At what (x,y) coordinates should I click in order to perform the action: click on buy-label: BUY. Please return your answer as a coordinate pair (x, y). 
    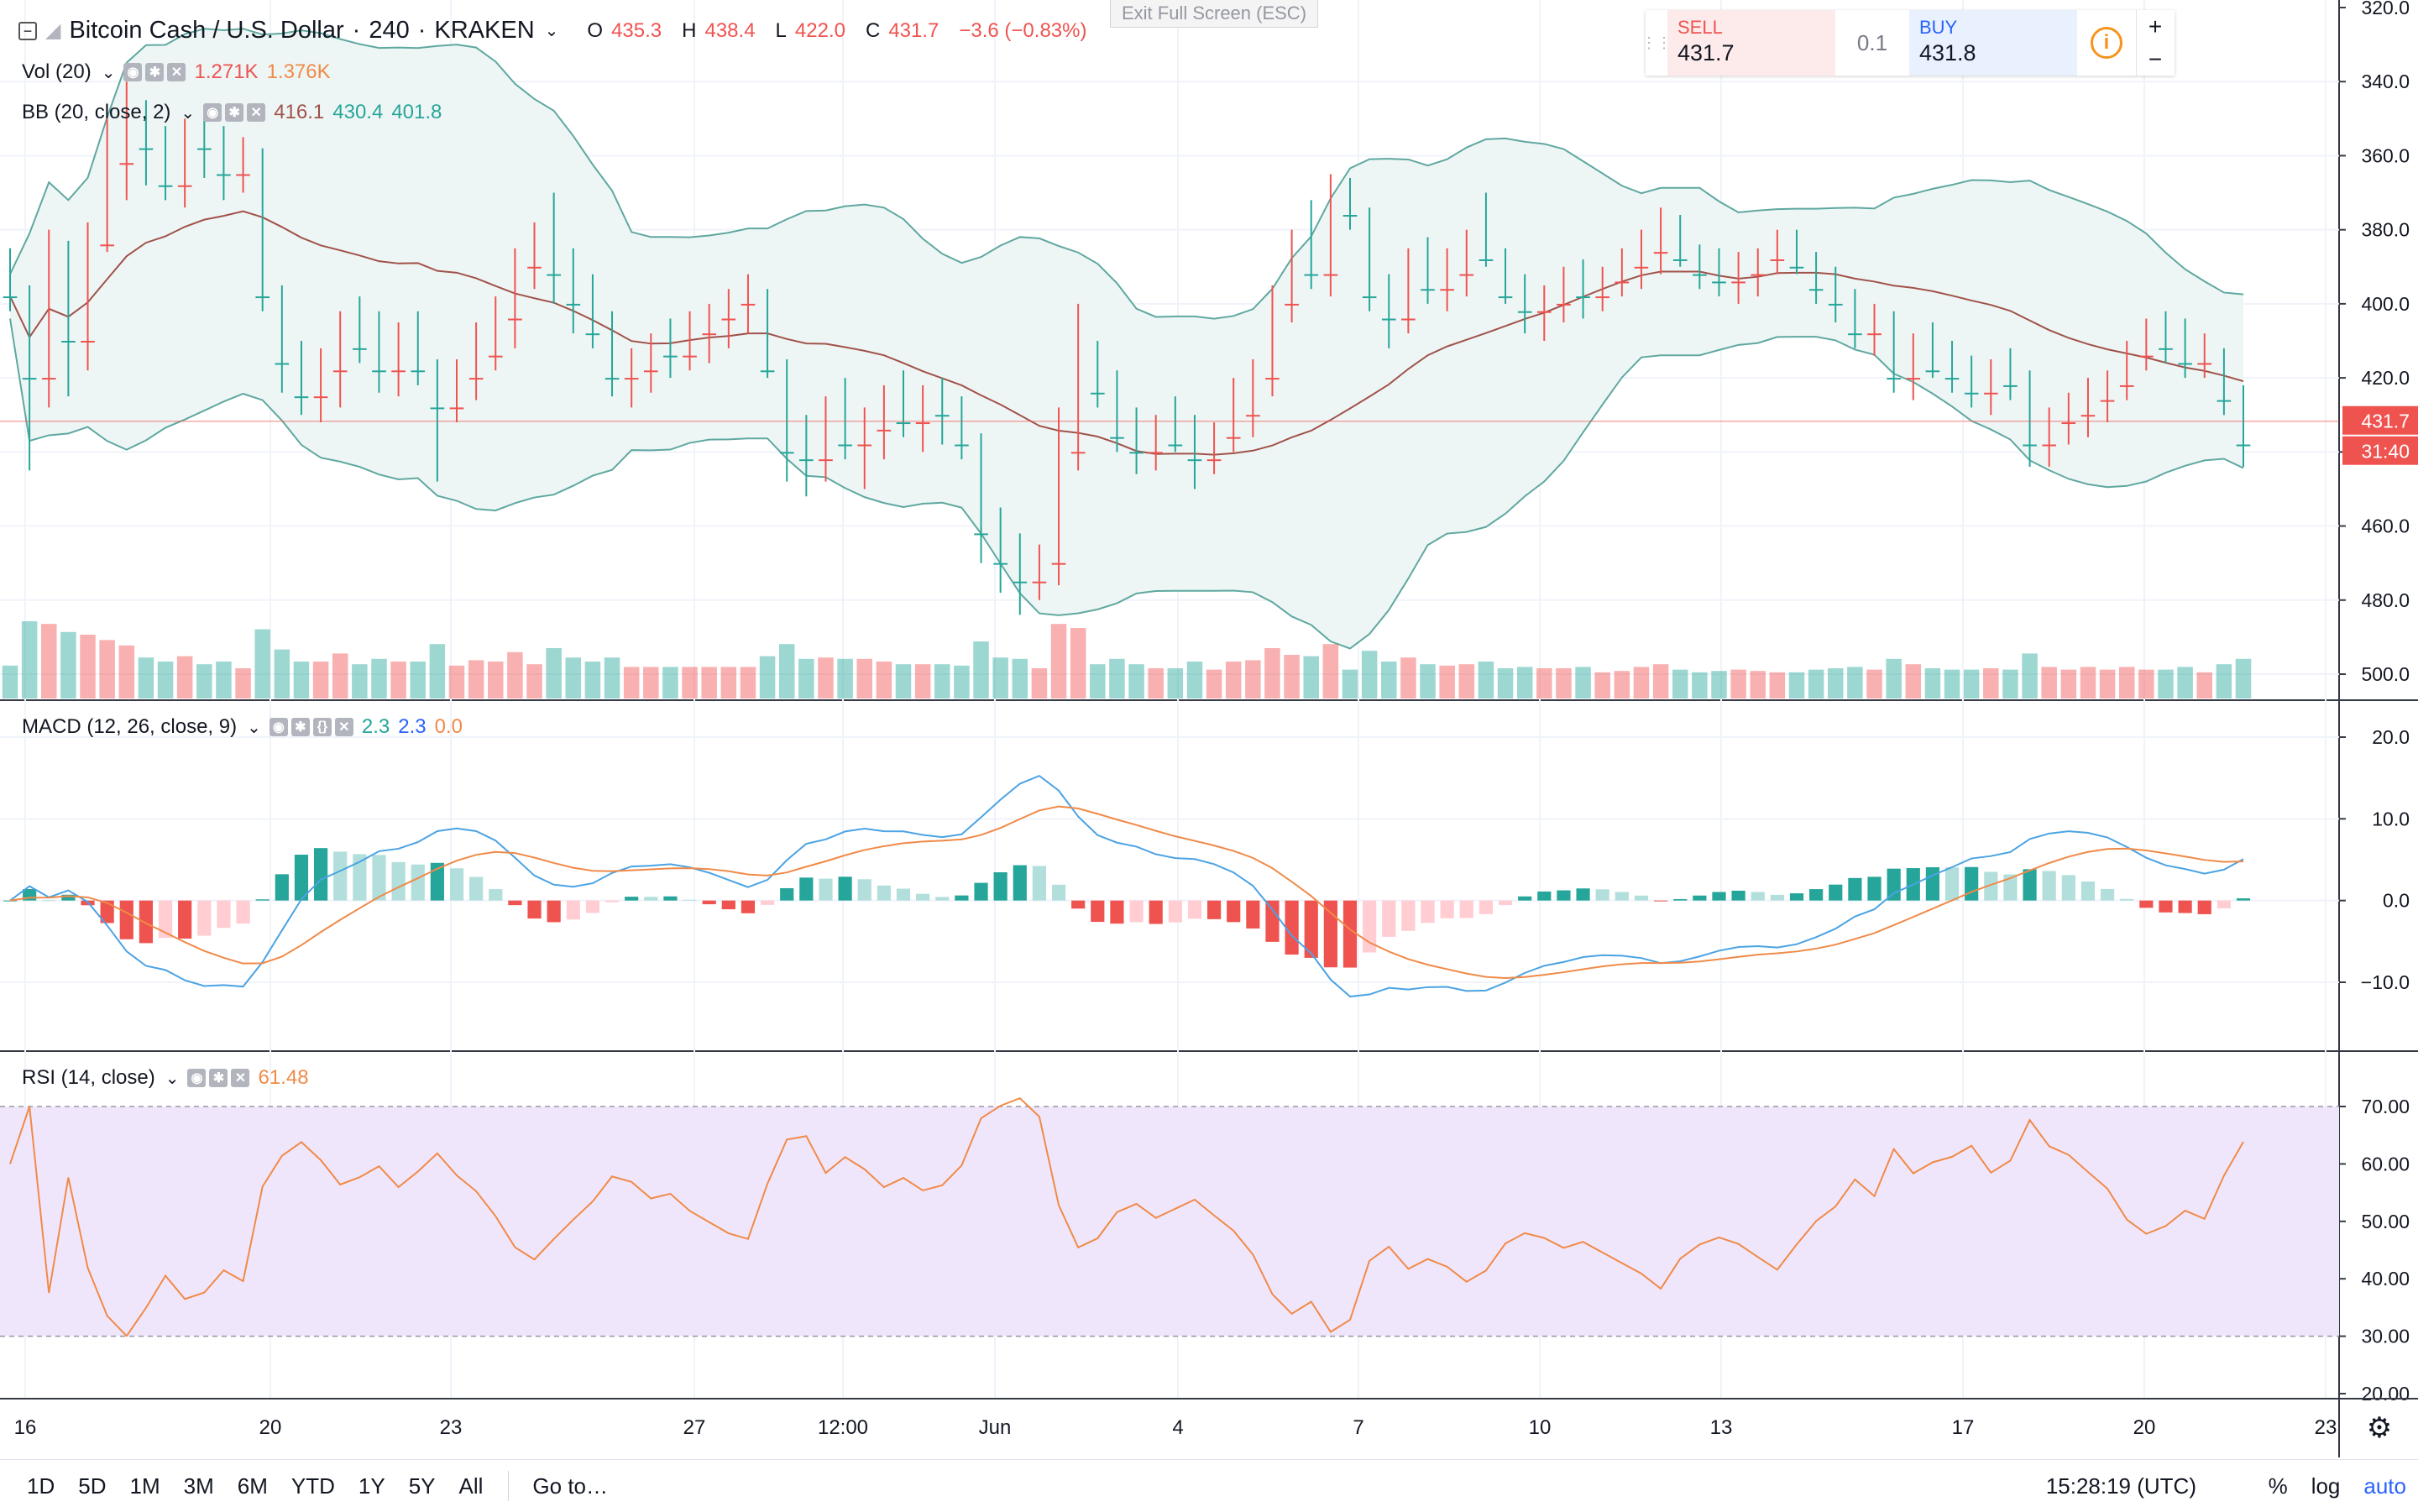
    Looking at the image, I should click on (1938, 28).